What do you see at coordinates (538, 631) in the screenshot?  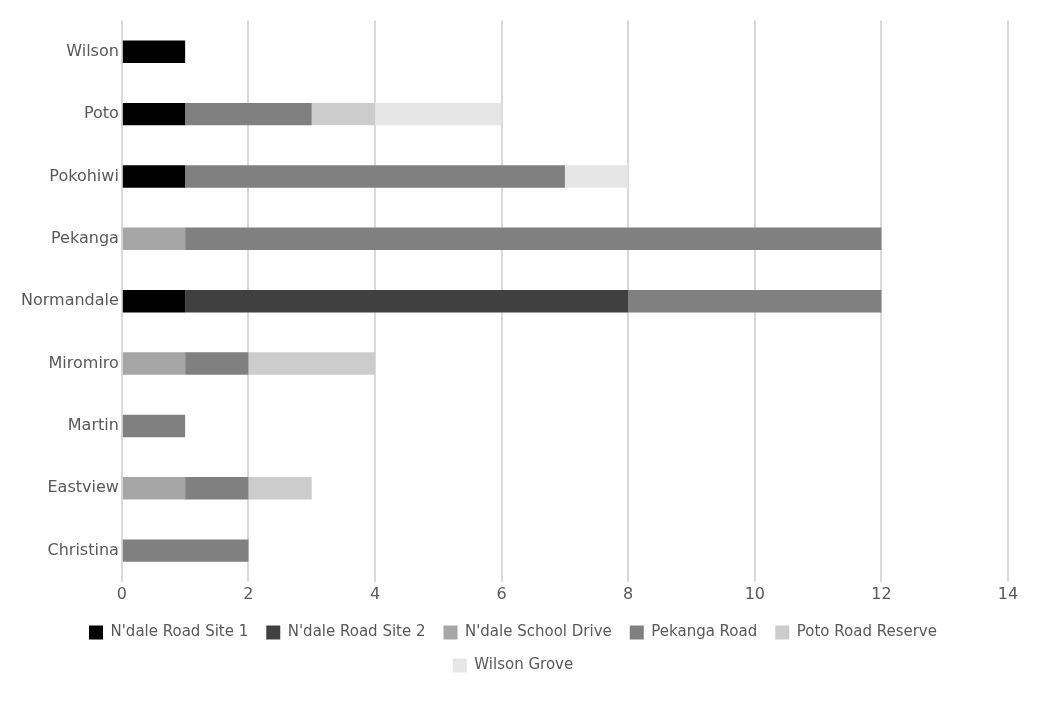 I see `legend-label: N'dale School Drive` at bounding box center [538, 631].